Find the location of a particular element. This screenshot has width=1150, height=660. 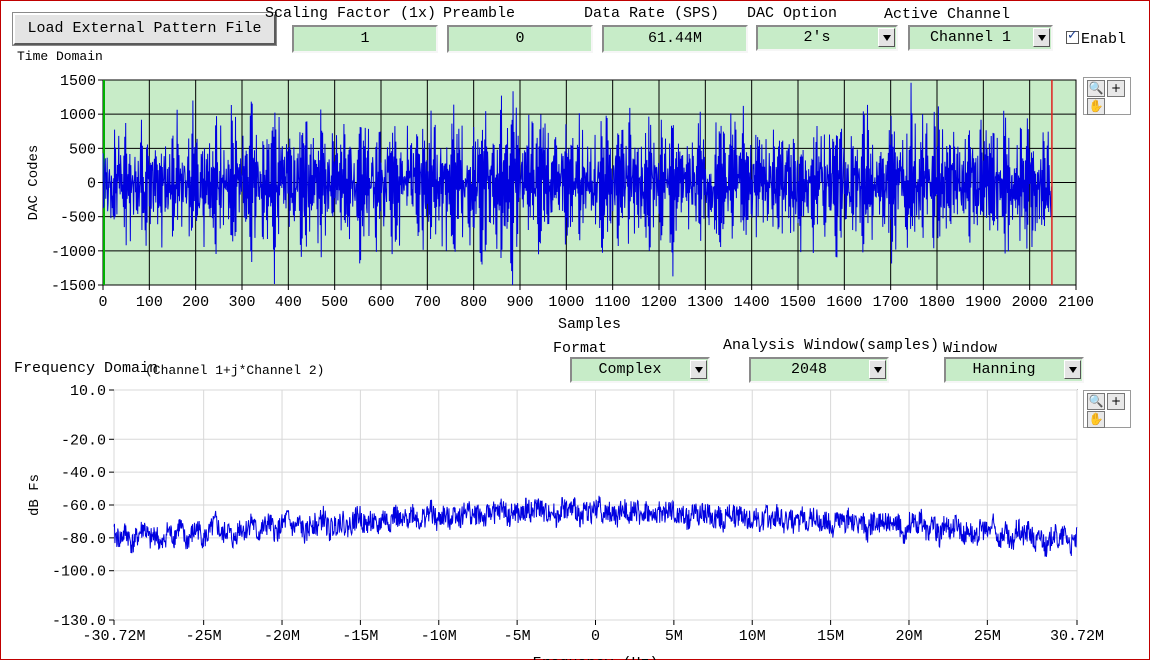

x-tick-label: 1500 is located at coordinates (798, 302).